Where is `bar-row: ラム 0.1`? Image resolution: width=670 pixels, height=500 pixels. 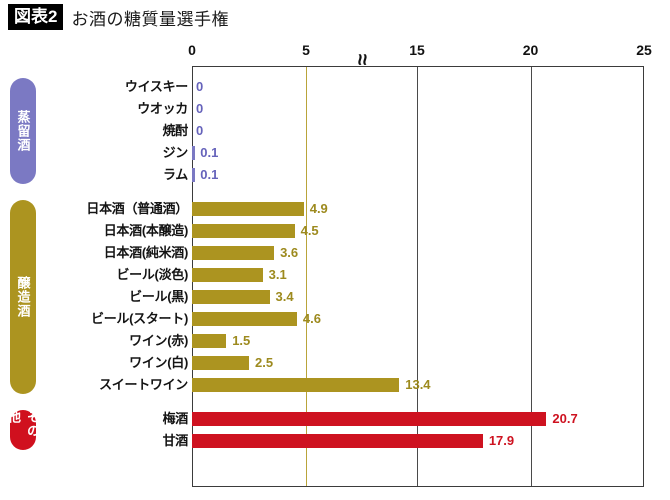 bar-row: ラム 0.1 is located at coordinates (335, 175).